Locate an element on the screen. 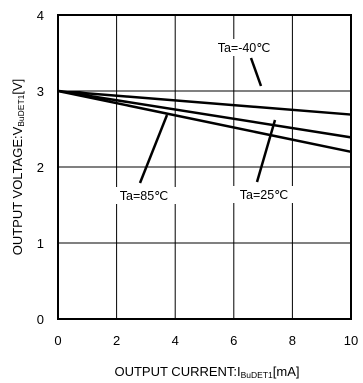 This screenshot has width=363, height=383. y-tick-label: 0 is located at coordinates (40, 319).